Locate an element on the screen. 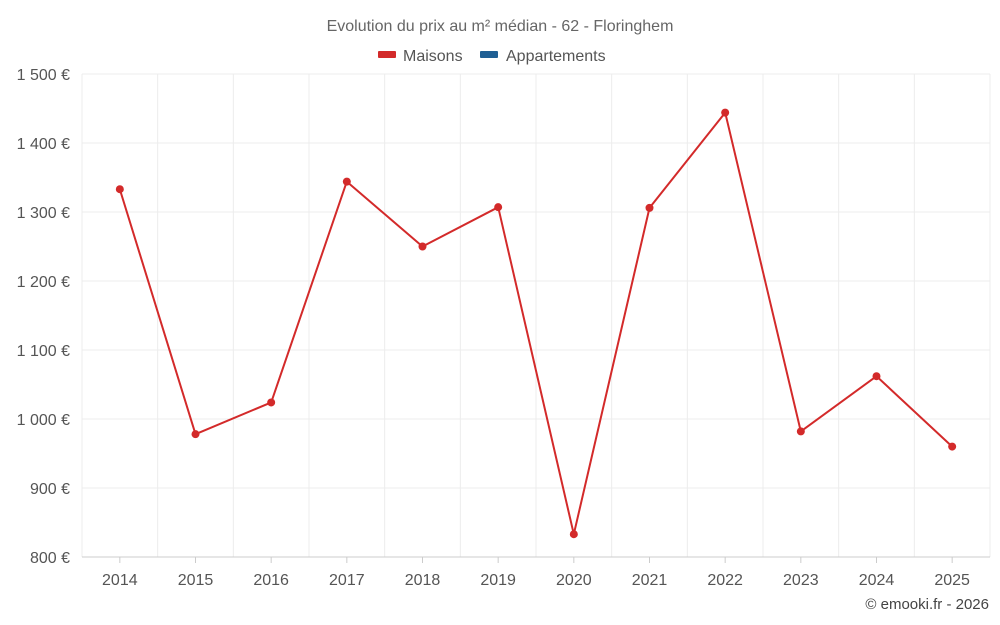  y-tick-label: 1 000 € is located at coordinates (43, 420).